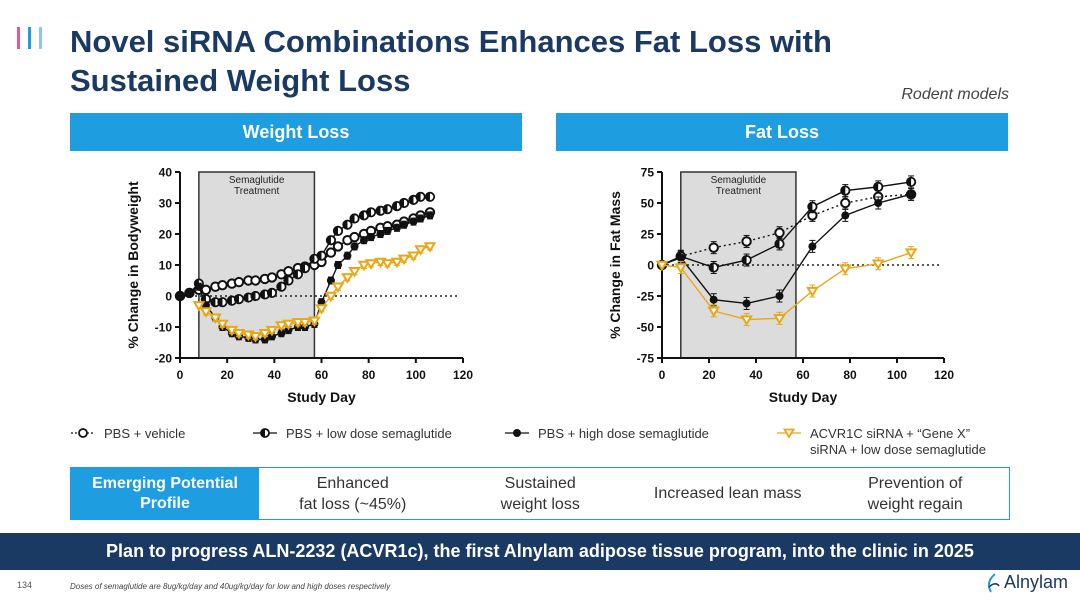 This screenshot has height=604, width=1080. What do you see at coordinates (164, 359) in the screenshot?
I see `y-tick-label: -20` at bounding box center [164, 359].